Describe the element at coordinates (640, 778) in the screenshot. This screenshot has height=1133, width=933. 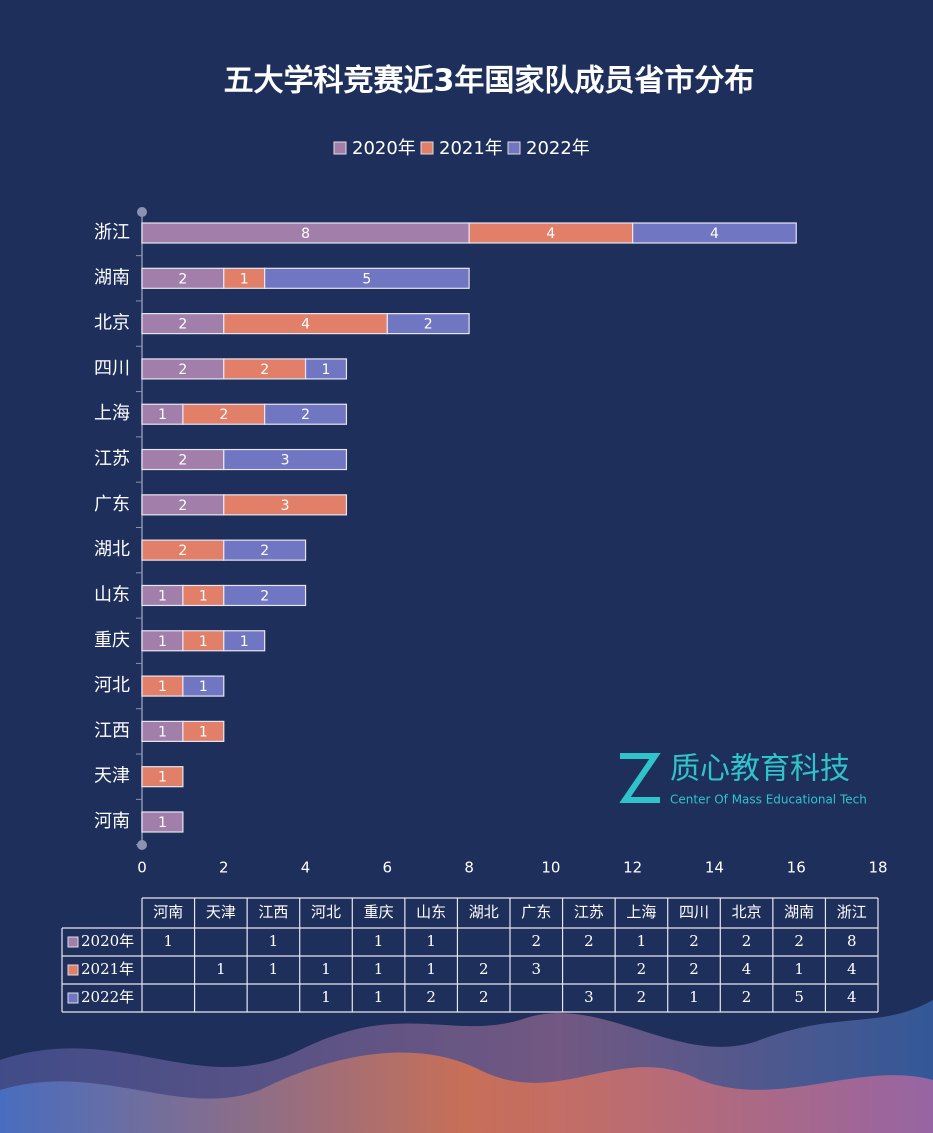
I see `watermark-logo` at that location.